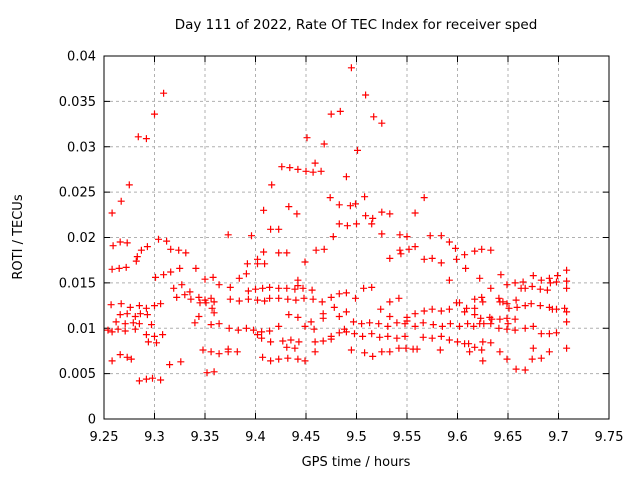 The width and height of the screenshot is (640, 484). I want to click on x-tick-label: 9.55, so click(407, 437).